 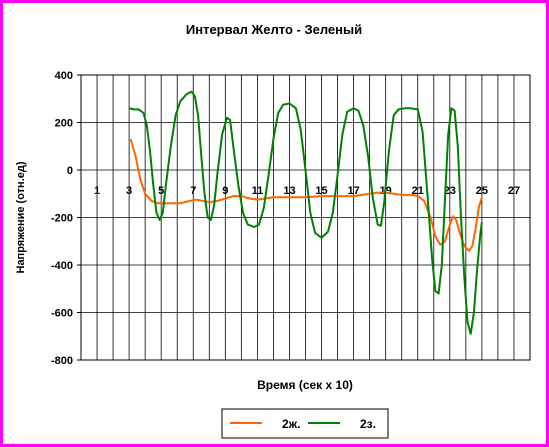 I want to click on x-tick-label: 15, so click(x=321, y=191).